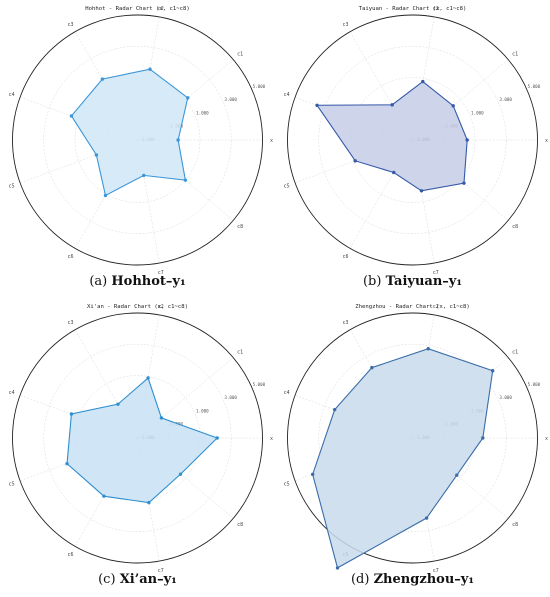 The image size is (550, 597). I want to click on figure-caption: (a) Hohhot–y₁, so click(137, 282).